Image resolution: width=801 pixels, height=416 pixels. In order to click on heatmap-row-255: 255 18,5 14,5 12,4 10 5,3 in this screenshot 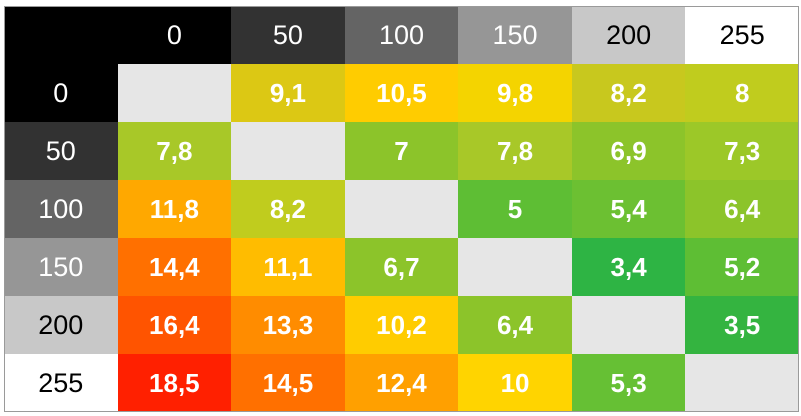, I will do `click(401, 383)`.